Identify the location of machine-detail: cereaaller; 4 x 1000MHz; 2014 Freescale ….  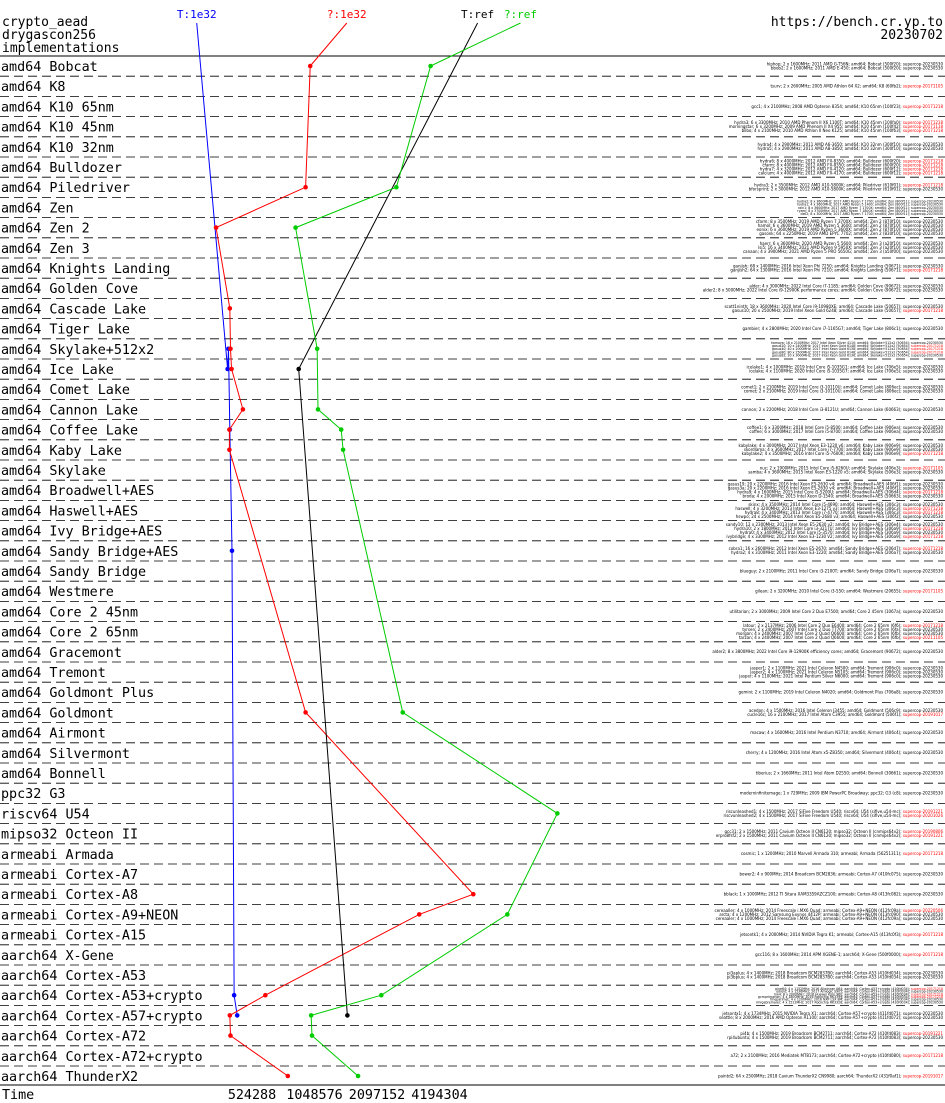
(829, 910).